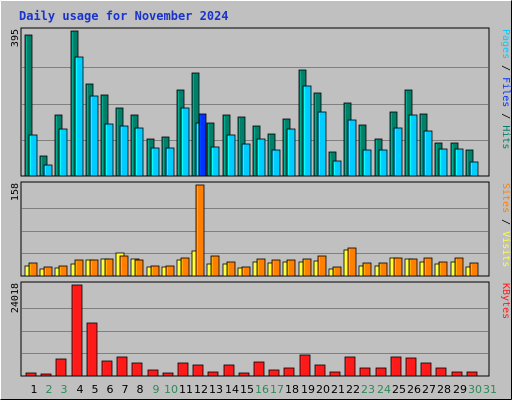 The image size is (512, 400). Describe the element at coordinates (368, 389) in the screenshot. I see `day-label: 23` at that location.